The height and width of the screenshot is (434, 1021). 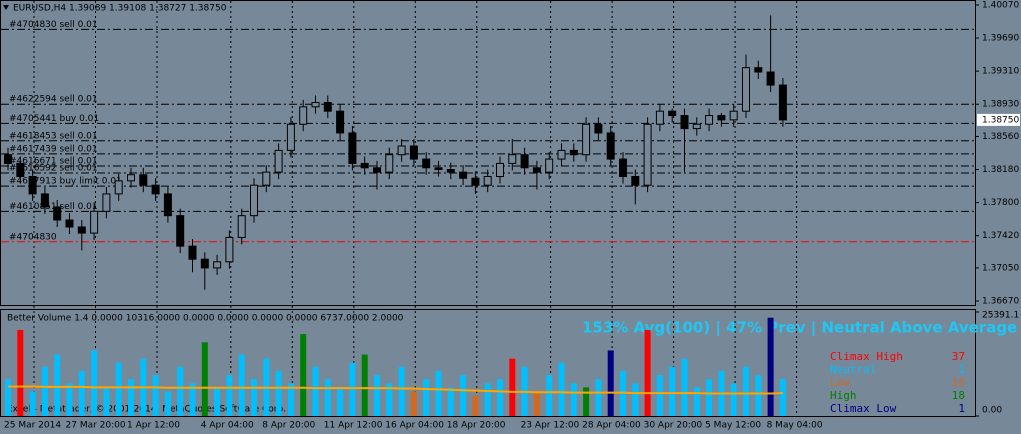 I want to click on order-label: #4617439 sell 0.01, so click(x=53, y=149).